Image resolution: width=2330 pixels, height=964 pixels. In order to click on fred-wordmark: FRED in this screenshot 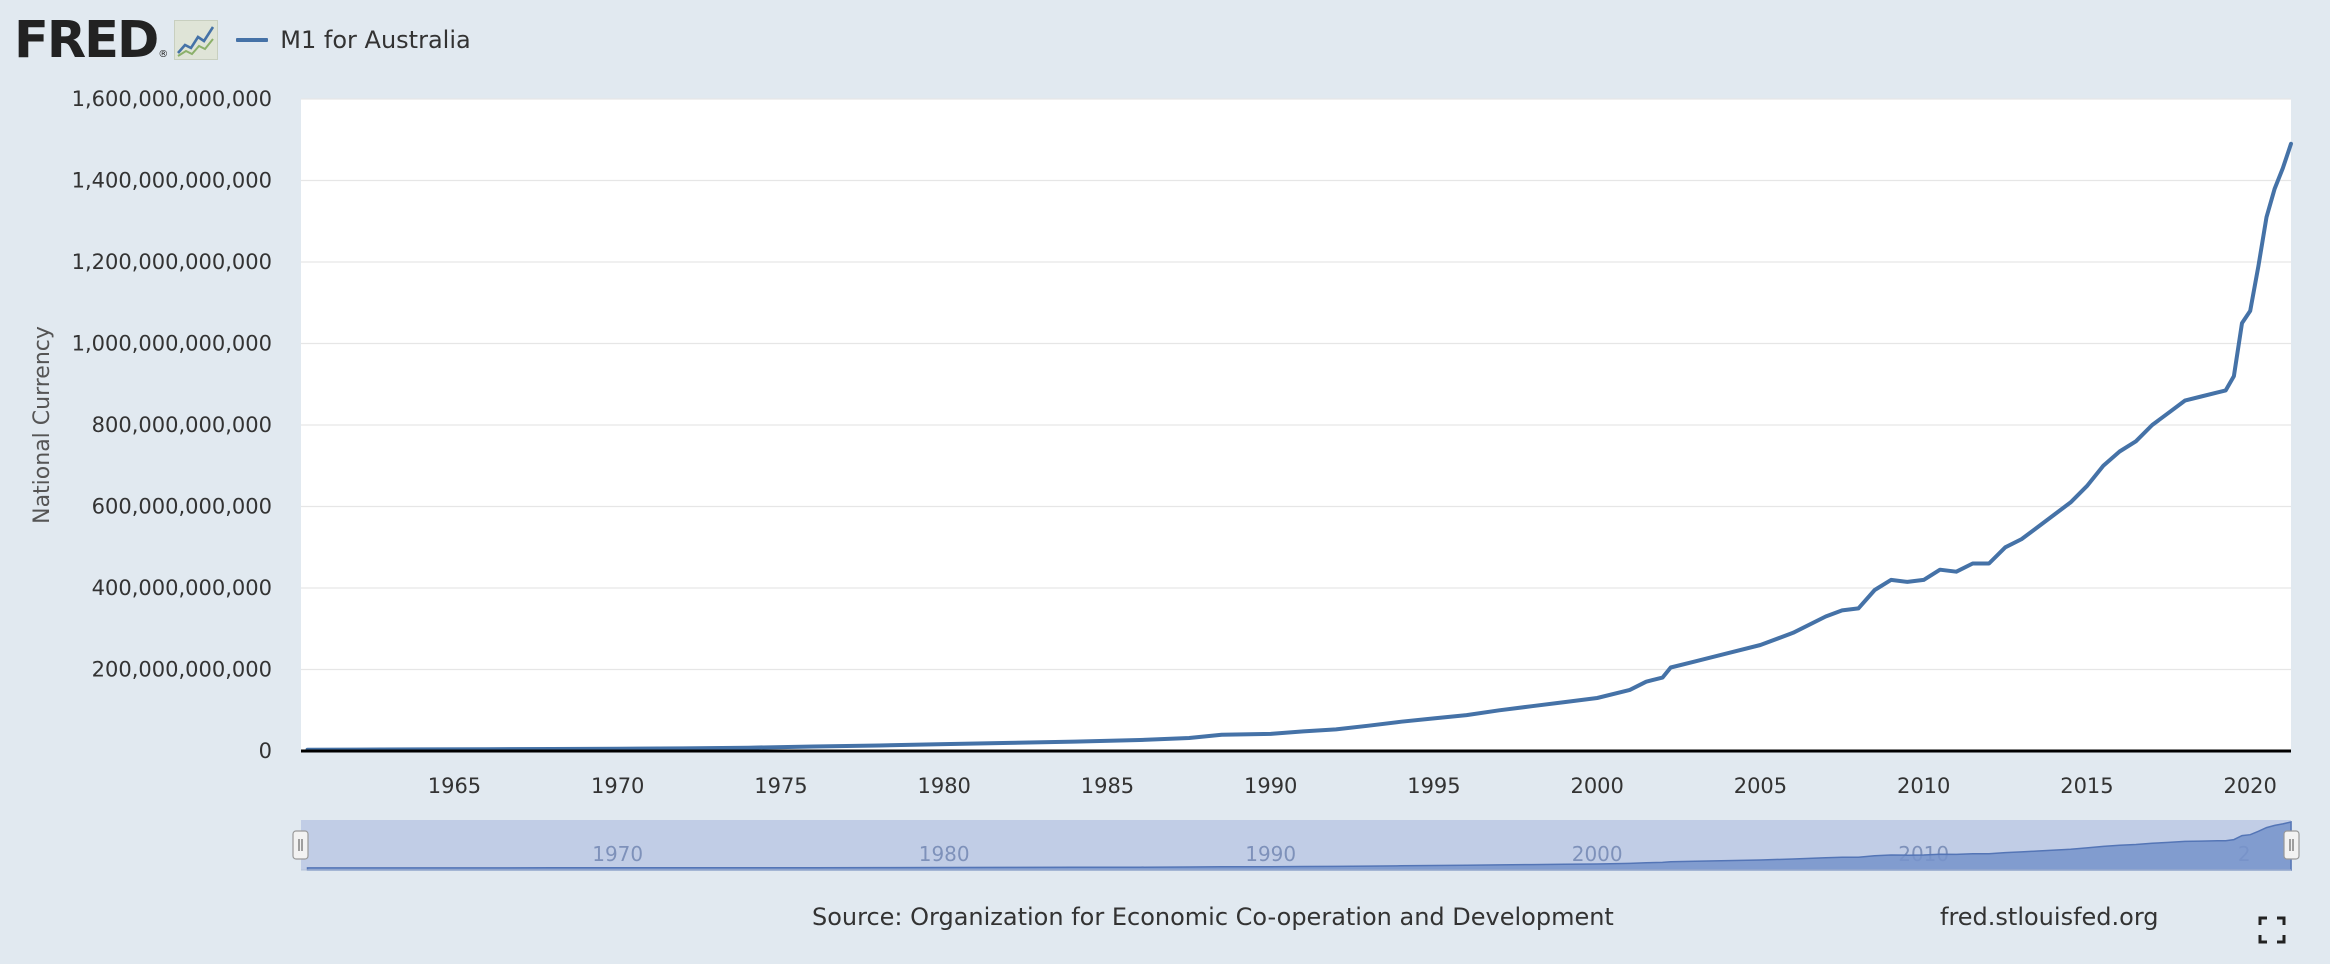, I will do `click(86, 40)`.